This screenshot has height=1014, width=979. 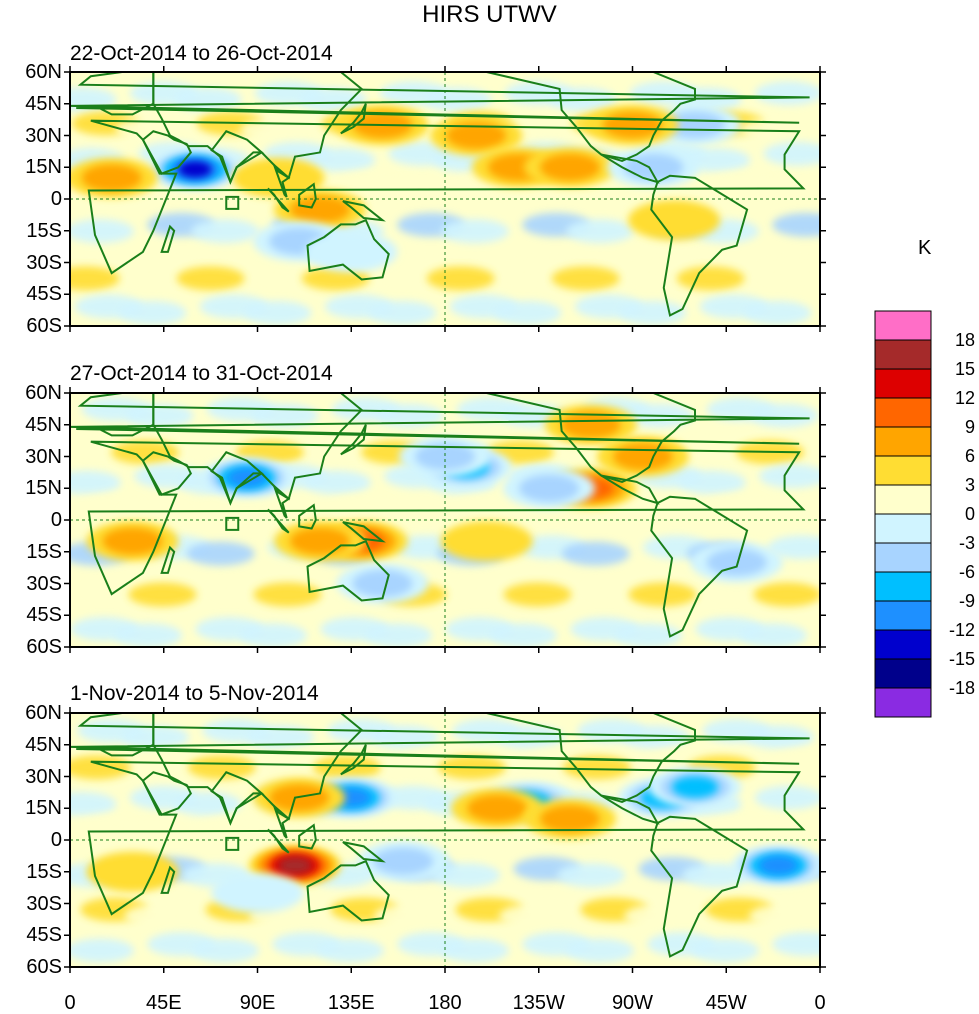 What do you see at coordinates (351, 1003) in the screenshot?
I see `x-tick-label: 135E` at bounding box center [351, 1003].